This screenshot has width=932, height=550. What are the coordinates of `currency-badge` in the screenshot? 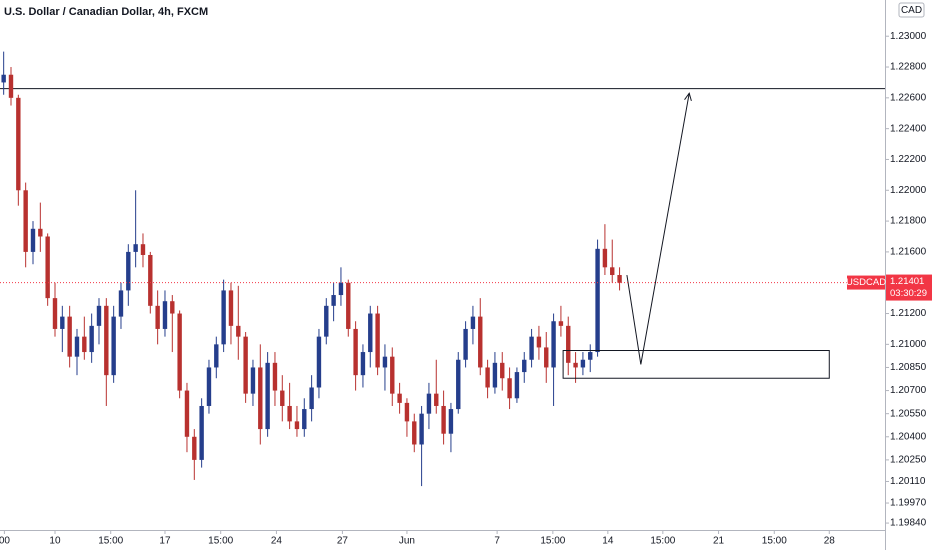 It's located at (911, 10).